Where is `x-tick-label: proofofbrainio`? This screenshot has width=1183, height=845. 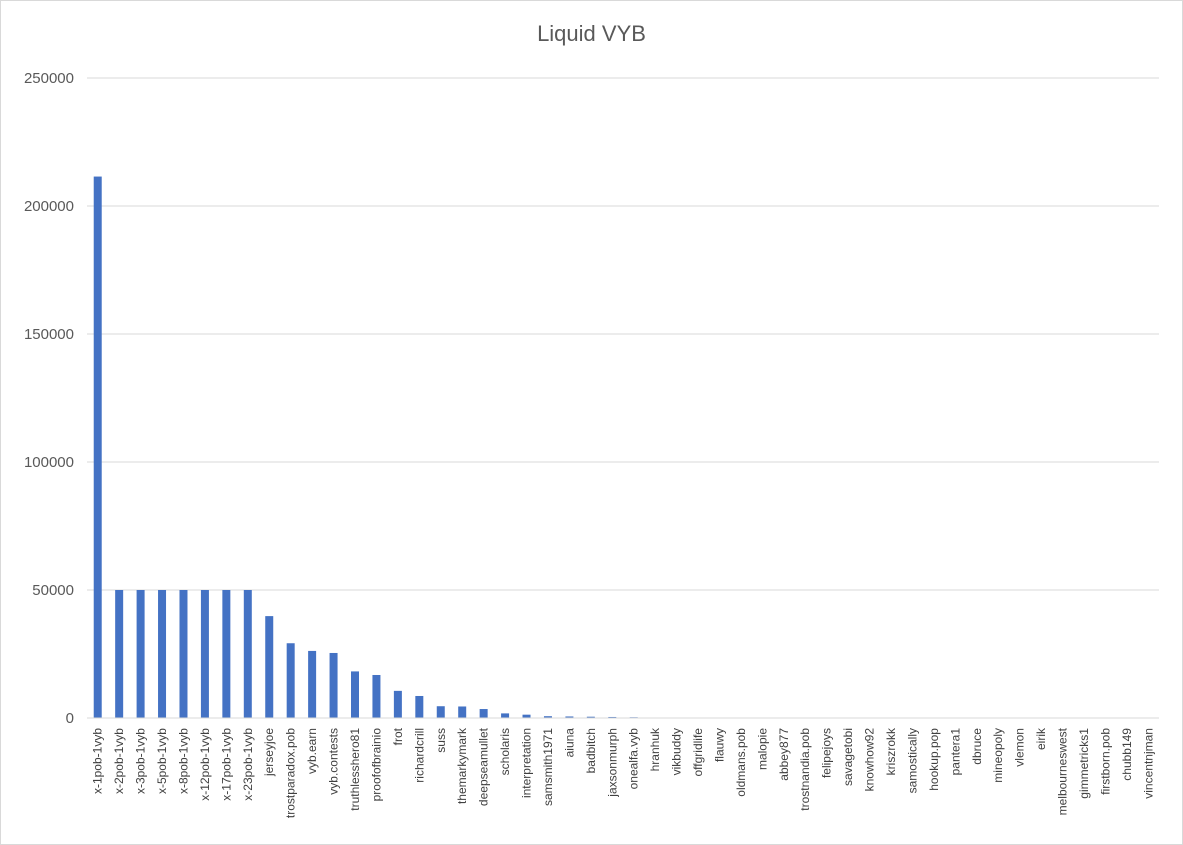 x-tick-label: proofofbrainio is located at coordinates (376, 765).